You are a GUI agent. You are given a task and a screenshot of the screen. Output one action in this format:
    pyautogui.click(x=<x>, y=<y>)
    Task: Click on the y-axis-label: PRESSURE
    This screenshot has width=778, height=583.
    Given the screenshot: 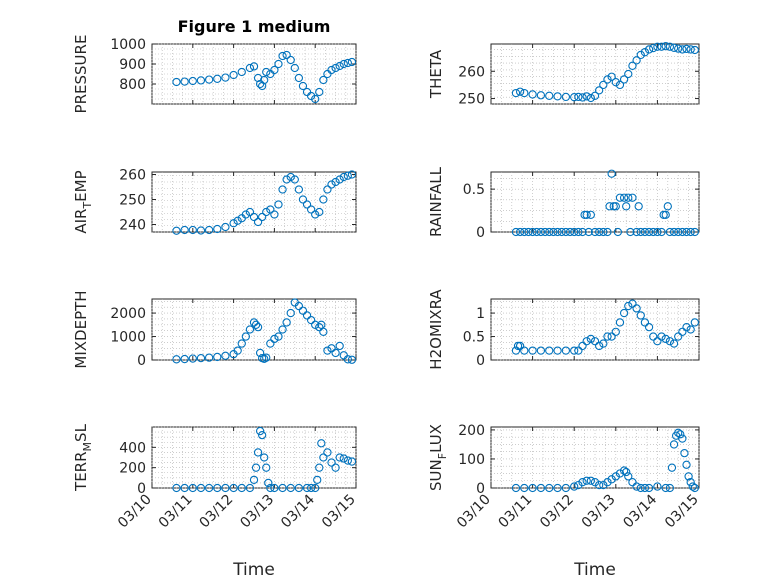 What is the action you would take?
    pyautogui.click(x=81, y=74)
    